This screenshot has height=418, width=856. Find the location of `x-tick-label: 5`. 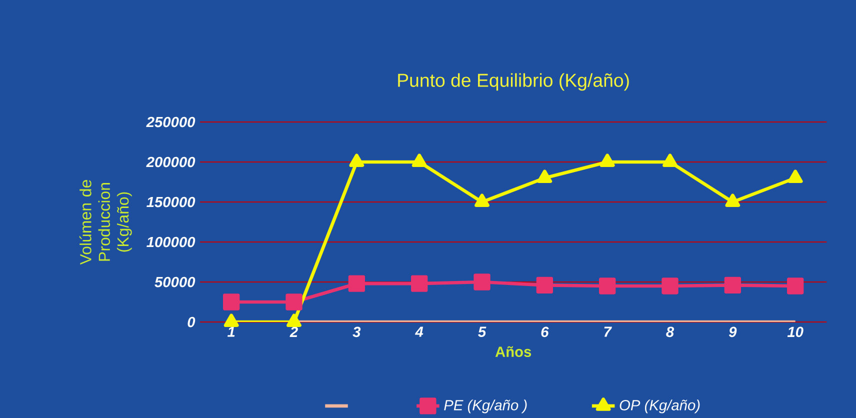

x-tick-label: 5 is located at coordinates (482, 331).